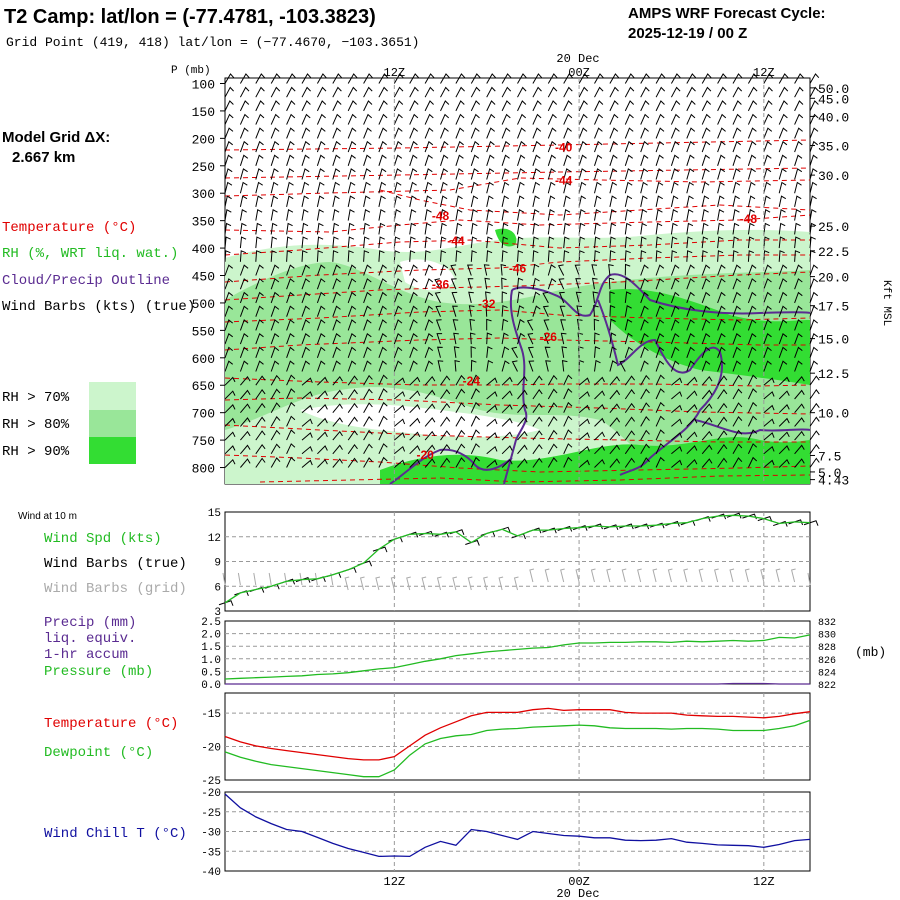 This screenshot has width=900, height=900. Describe the element at coordinates (517, 173) in the screenshot. I see `temperature-contour` at that location.